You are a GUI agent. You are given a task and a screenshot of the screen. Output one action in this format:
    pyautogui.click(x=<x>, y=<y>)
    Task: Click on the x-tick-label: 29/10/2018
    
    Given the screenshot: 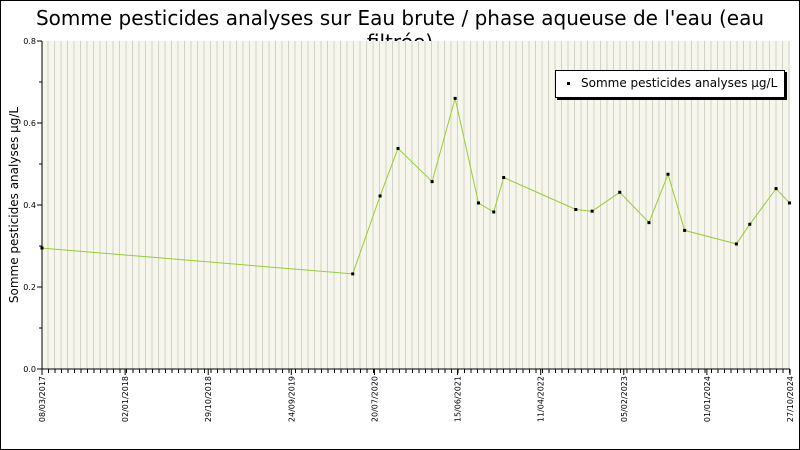 What is the action you would take?
    pyautogui.click(x=208, y=399)
    